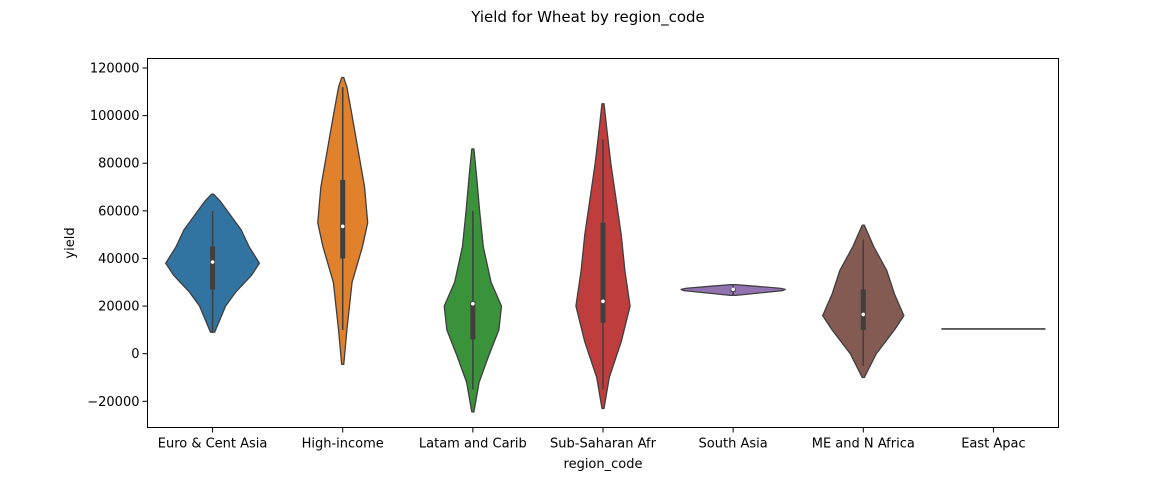 This screenshot has width=1176, height=480. Describe the element at coordinates (118, 164) in the screenshot. I see `y-tick-label: 80000` at that location.